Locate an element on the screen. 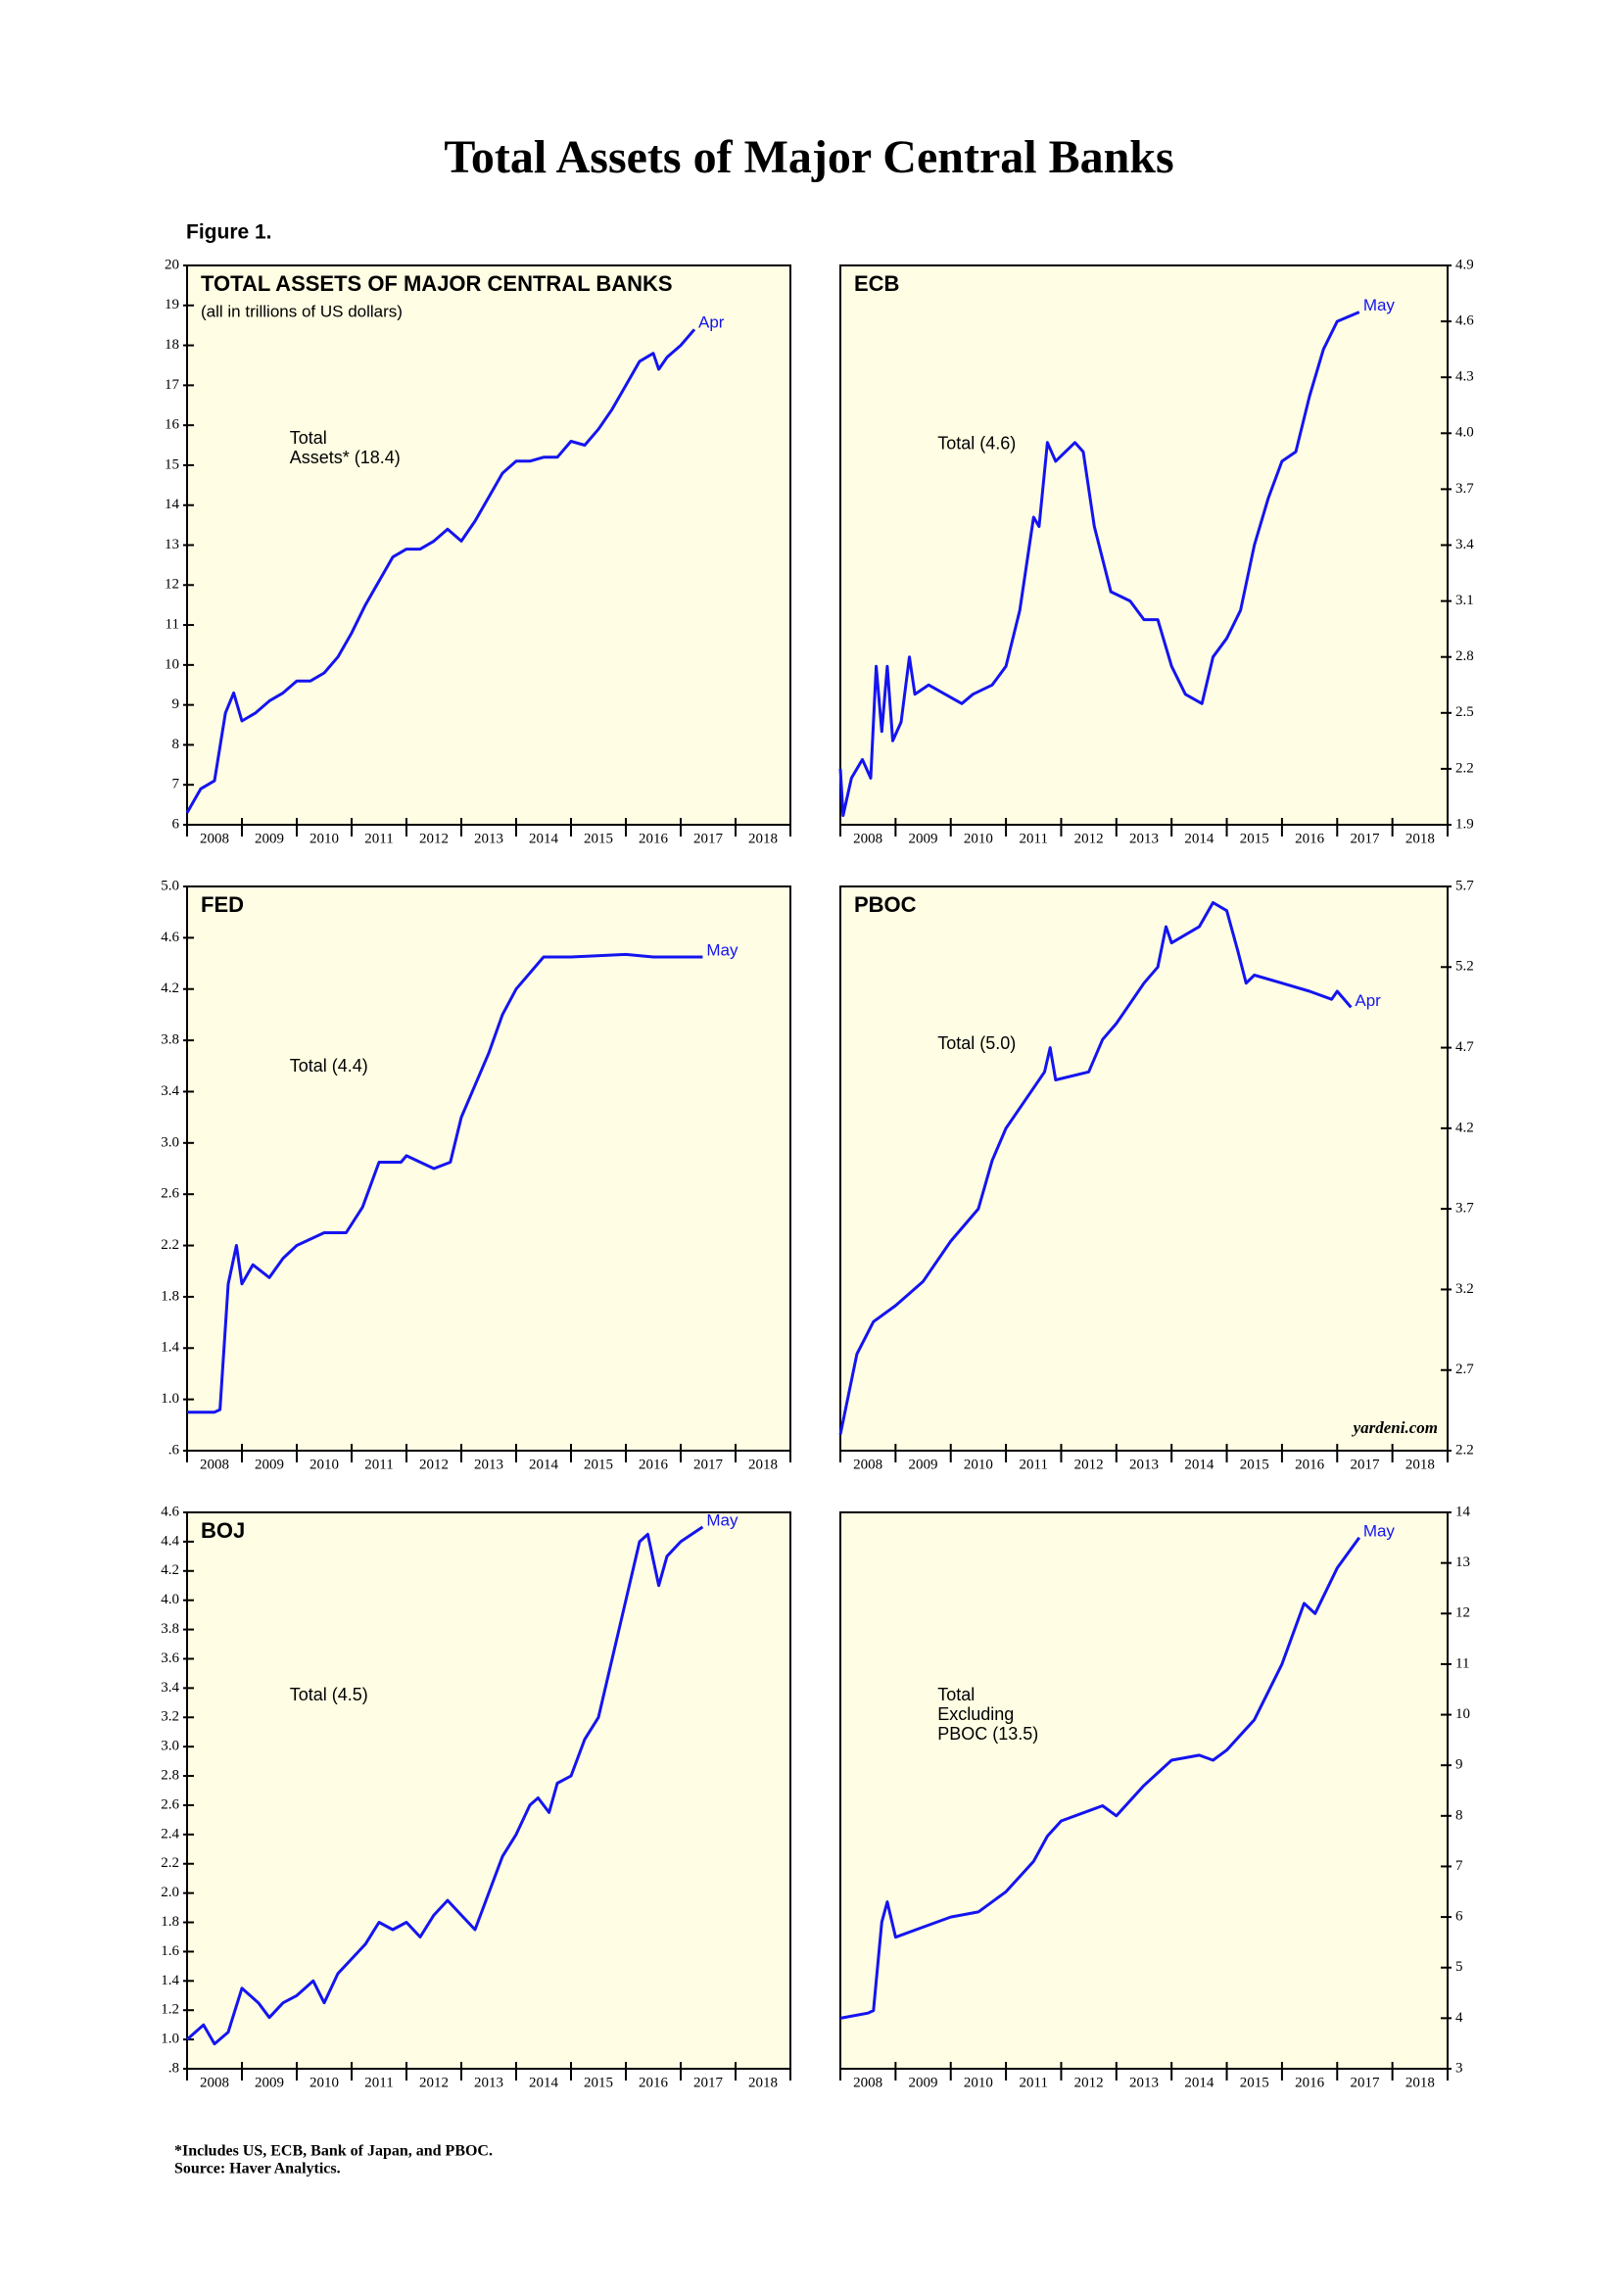  y-tick-label: 4.0 is located at coordinates (170, 1599).